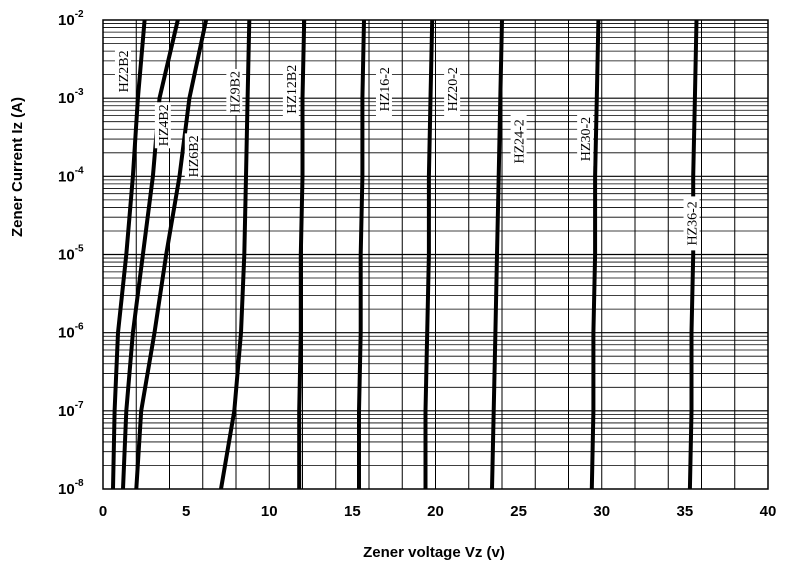 The image size is (785, 566). I want to click on x-tick-labels: 0 5 10 15 20 25 30 35 40, so click(438, 511).